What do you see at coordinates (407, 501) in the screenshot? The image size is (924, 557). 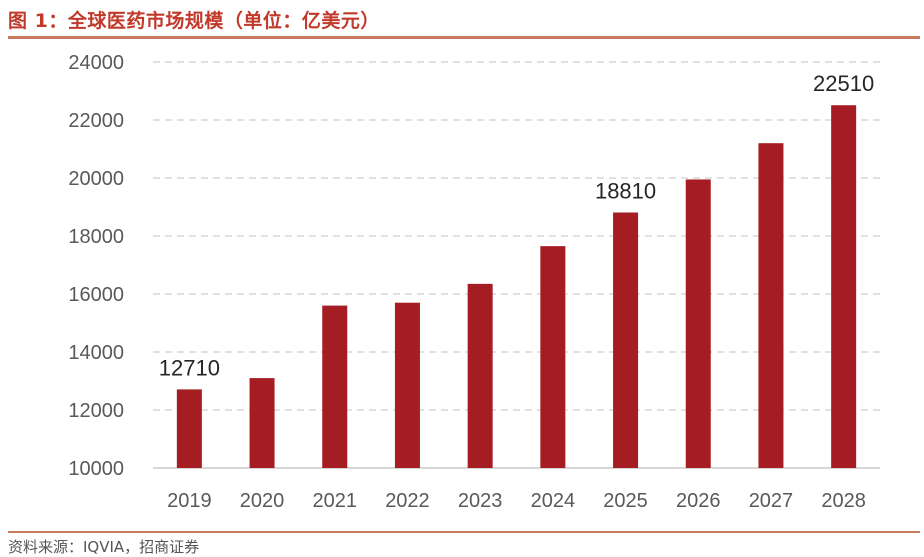 I see `x-tick-label: 2022` at bounding box center [407, 501].